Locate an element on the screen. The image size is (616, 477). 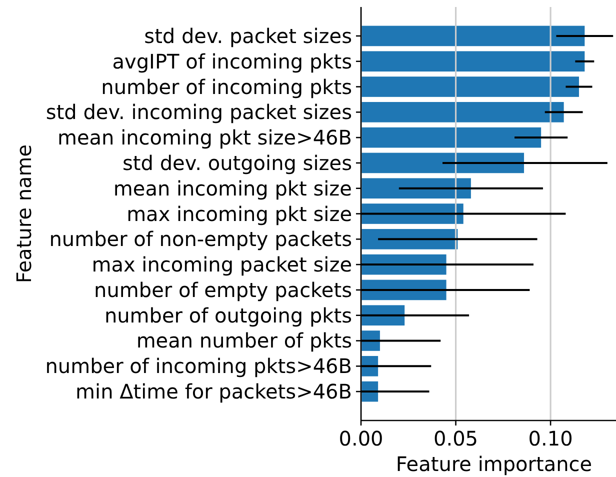
y-tick-label: max incoming pkt size is located at coordinates (239, 214).